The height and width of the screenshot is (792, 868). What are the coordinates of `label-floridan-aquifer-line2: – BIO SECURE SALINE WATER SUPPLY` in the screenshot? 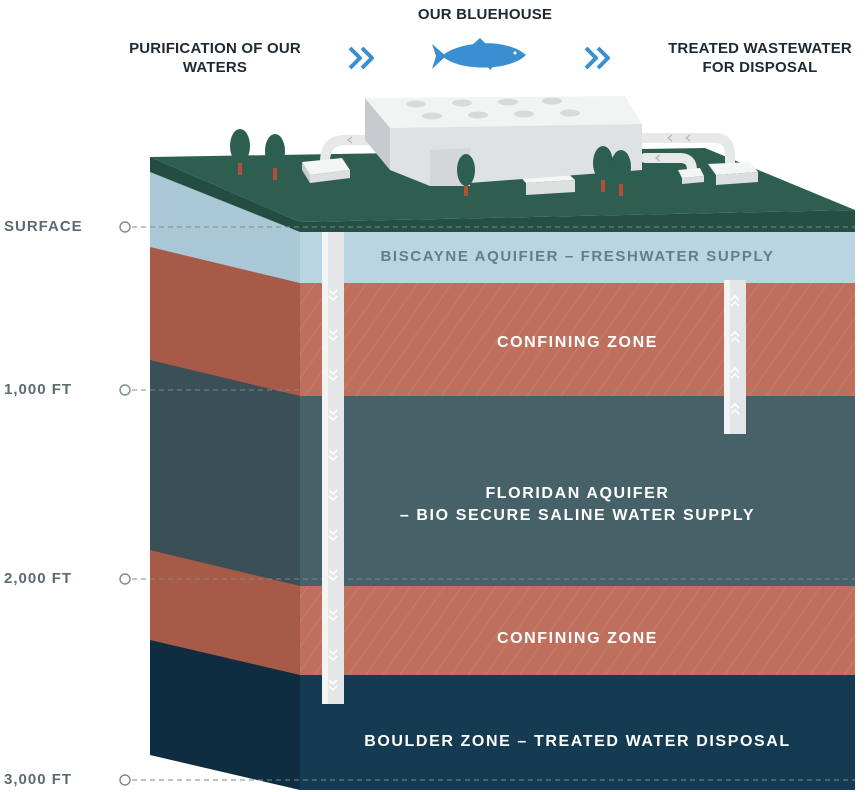 It's located at (577, 515).